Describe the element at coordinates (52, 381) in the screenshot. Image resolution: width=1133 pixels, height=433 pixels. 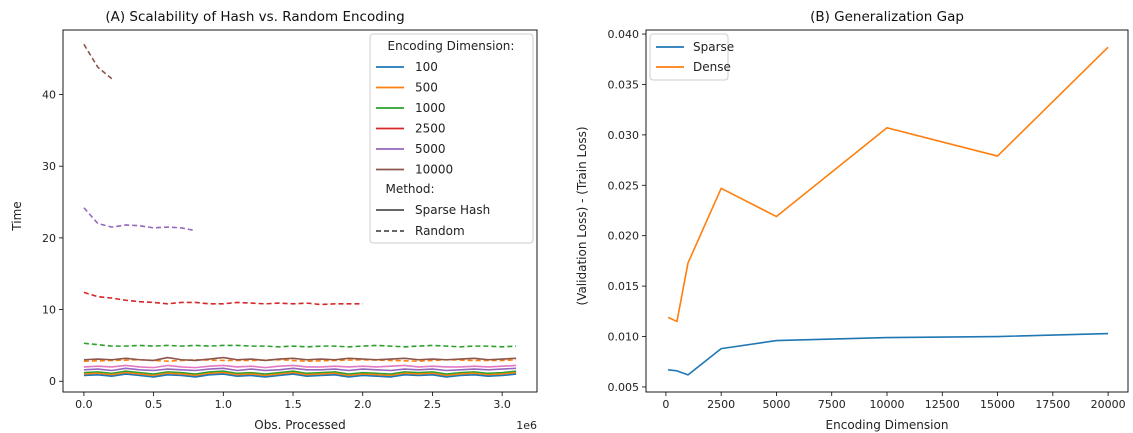
I see `y-tick-label: 0` at that location.